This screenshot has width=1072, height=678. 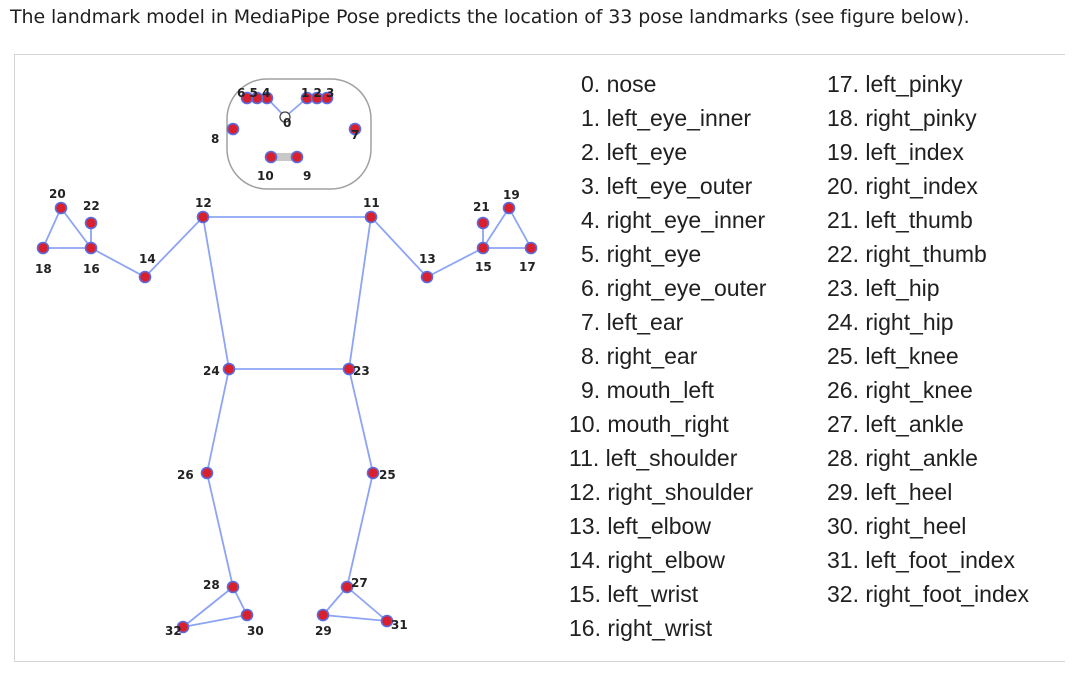 What do you see at coordinates (527, 267) in the screenshot?
I see `label-17: 17` at bounding box center [527, 267].